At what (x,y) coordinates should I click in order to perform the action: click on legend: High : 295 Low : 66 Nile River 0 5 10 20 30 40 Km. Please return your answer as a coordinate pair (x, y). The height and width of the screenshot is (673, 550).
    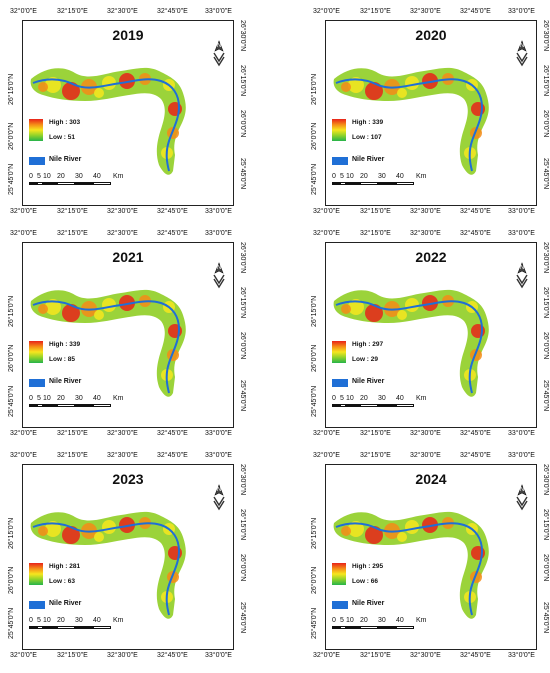
    Looking at the image, I should click on (379, 603).